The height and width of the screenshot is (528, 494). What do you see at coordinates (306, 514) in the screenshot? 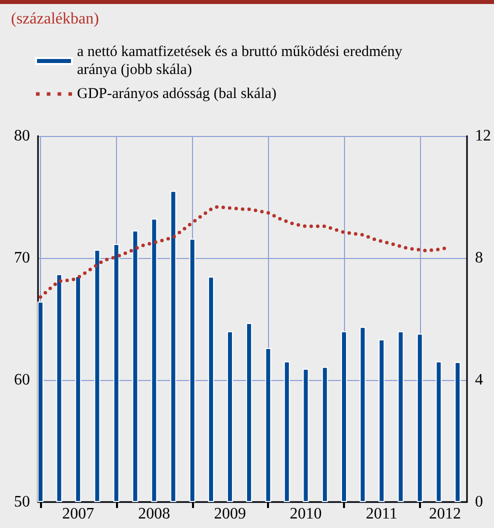
I see `x-tick-label: 2010` at bounding box center [306, 514].